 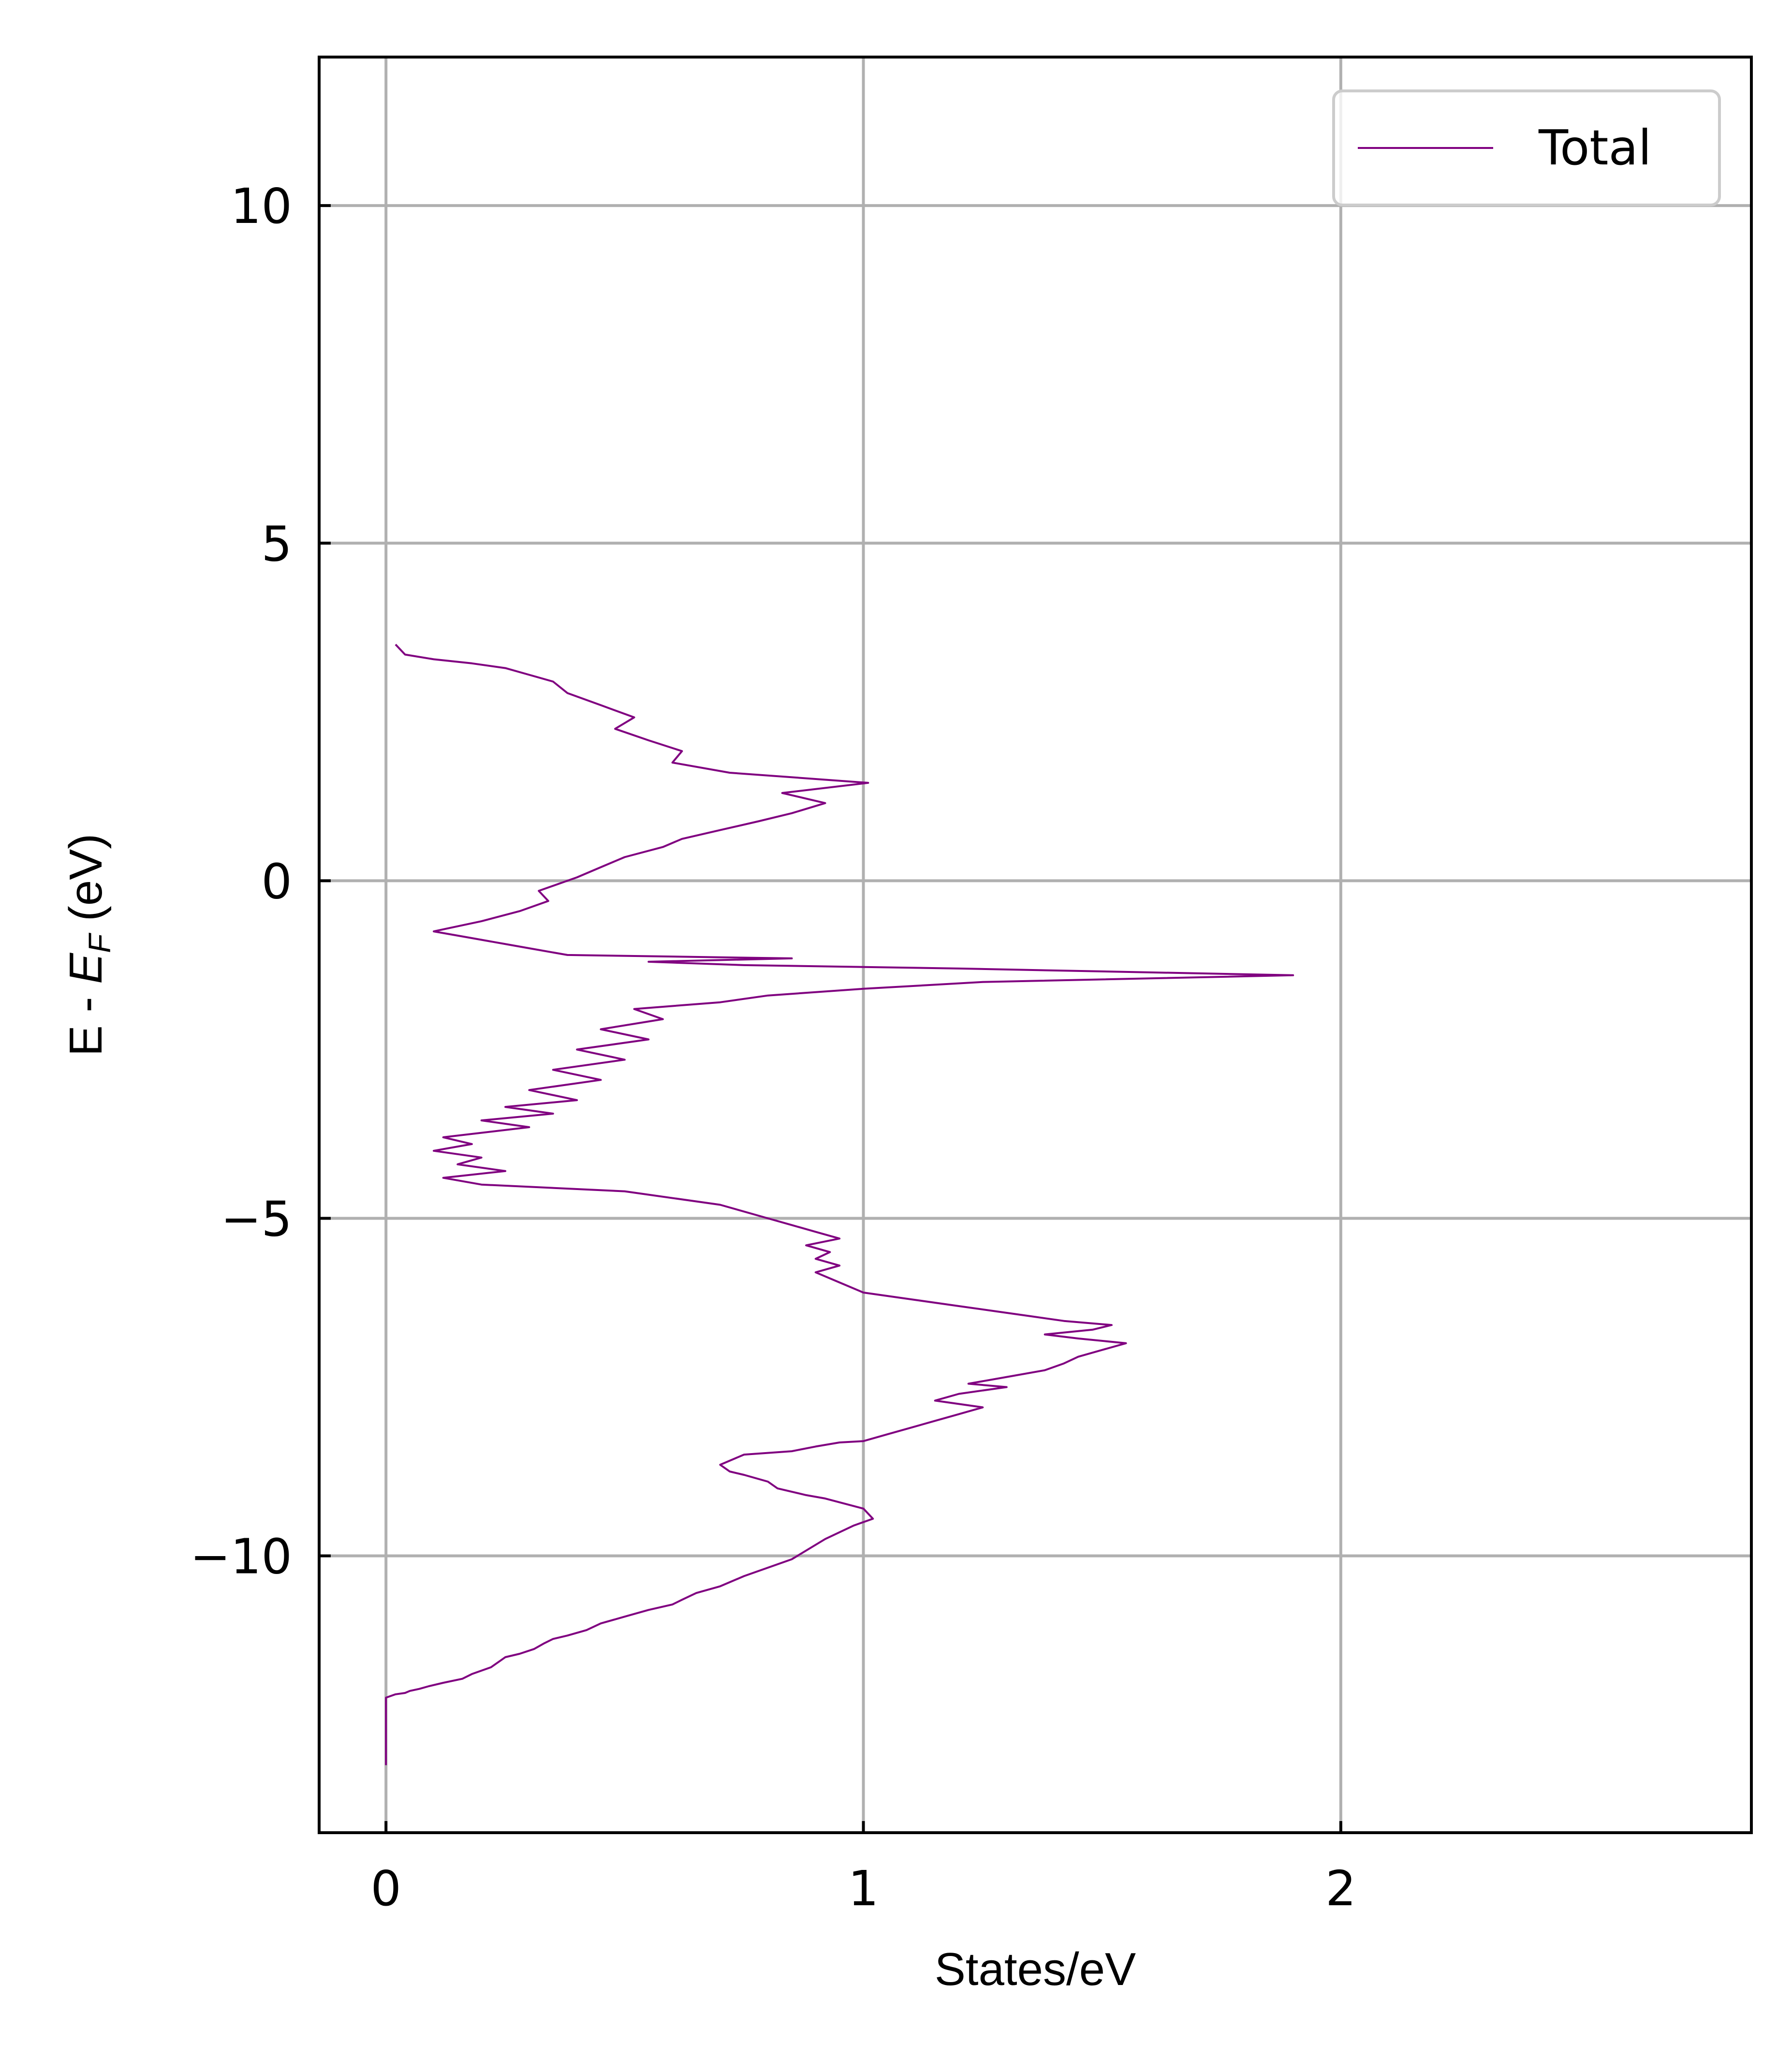 What do you see at coordinates (1595, 147) in the screenshot?
I see `legend-label-total: Total` at bounding box center [1595, 147].